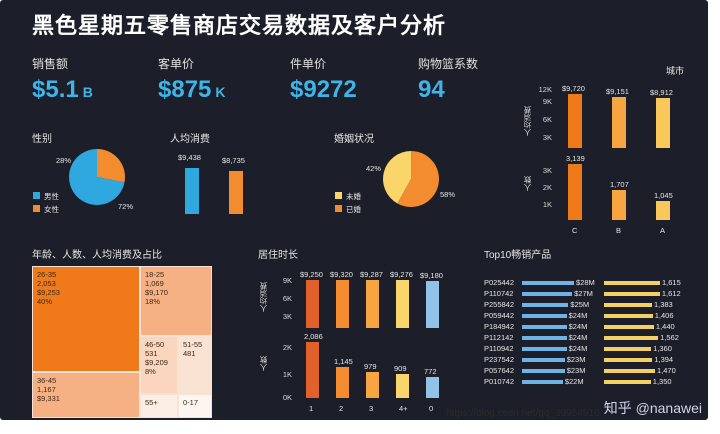 The height and width of the screenshot is (434, 720). What do you see at coordinates (353, 196) in the screenshot?
I see `legend-single: 未婚` at bounding box center [353, 196].